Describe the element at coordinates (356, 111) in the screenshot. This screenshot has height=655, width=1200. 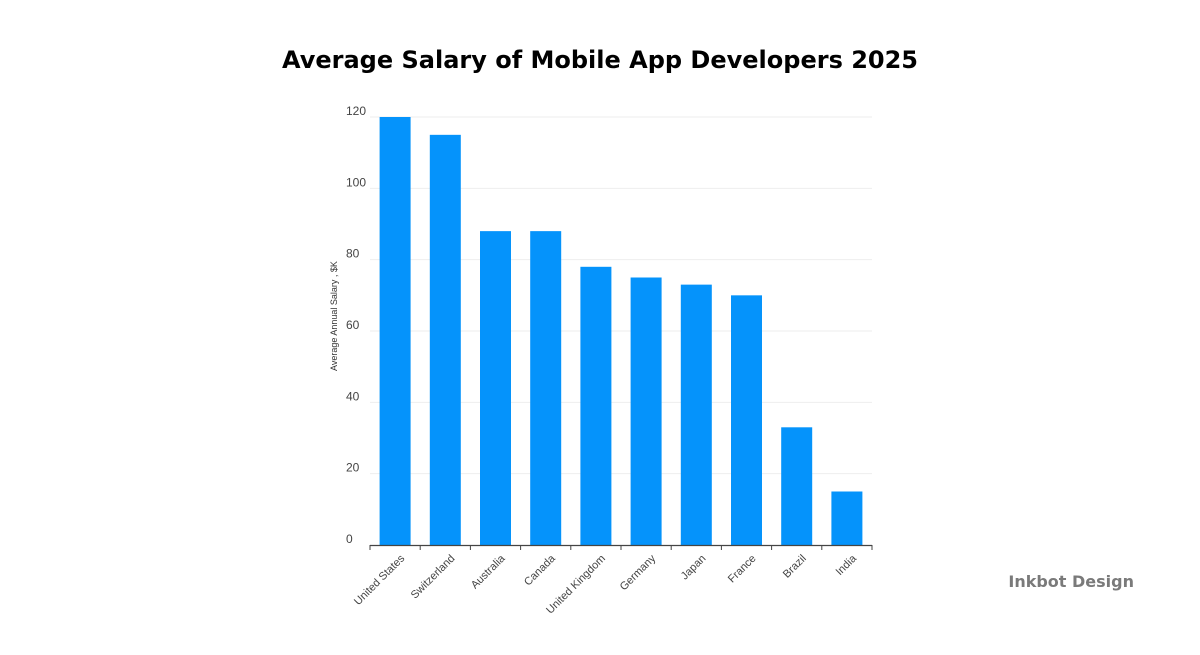
I see `y-tick-label: 120` at that location.